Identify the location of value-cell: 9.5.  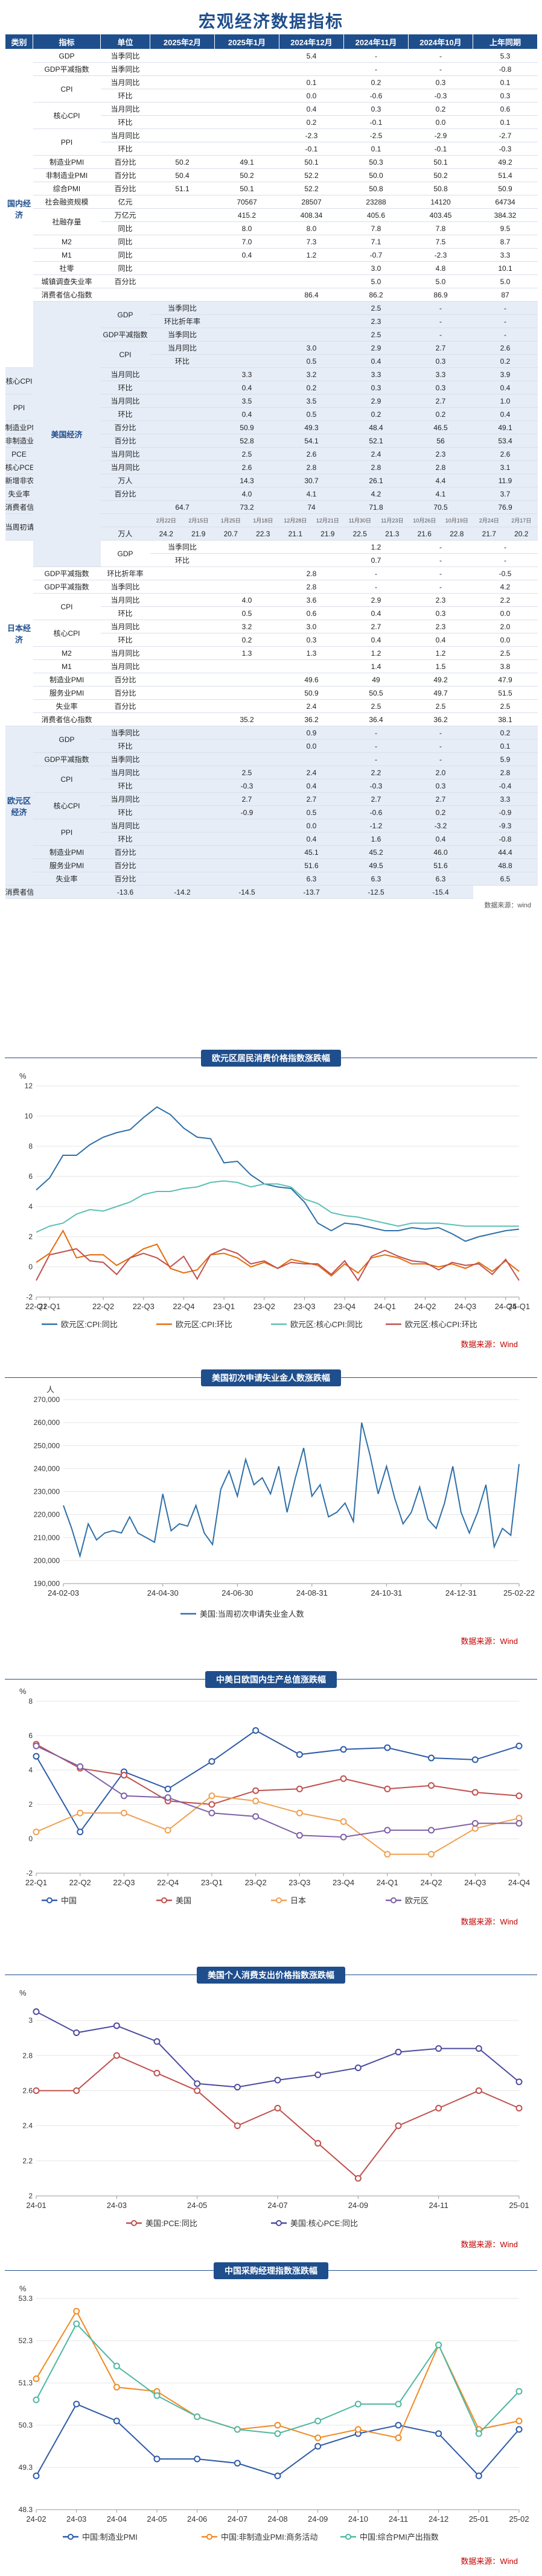
(505, 228).